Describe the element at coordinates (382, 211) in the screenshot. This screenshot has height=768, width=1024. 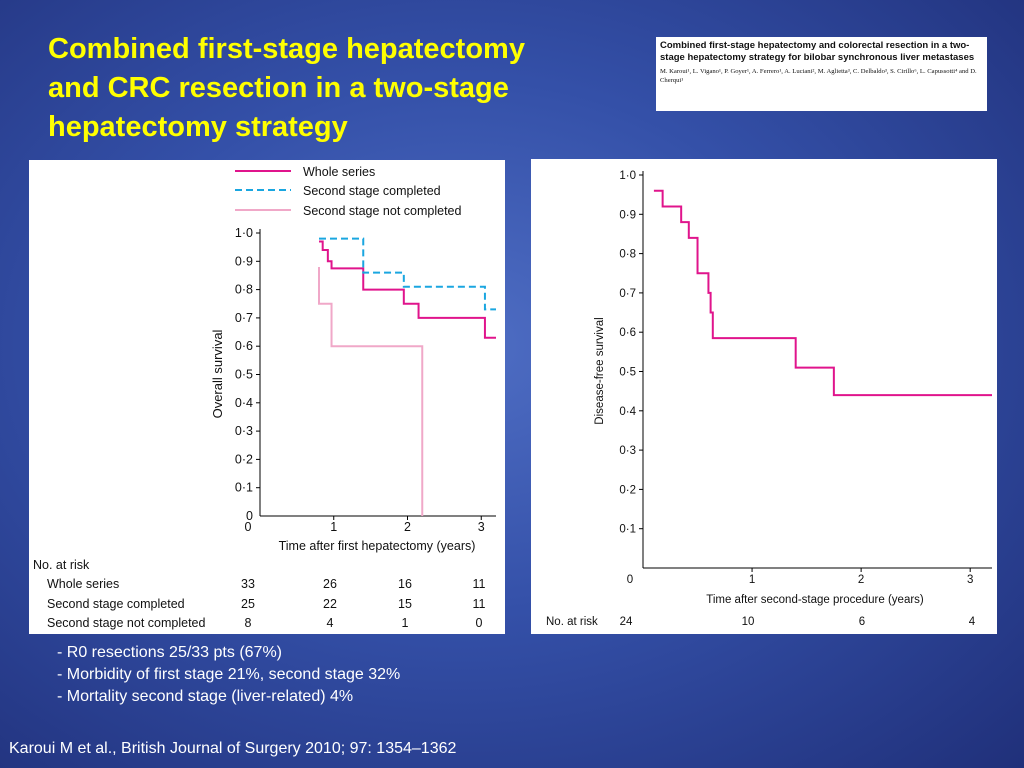
I see `legend-label: Second stage not completed` at that location.